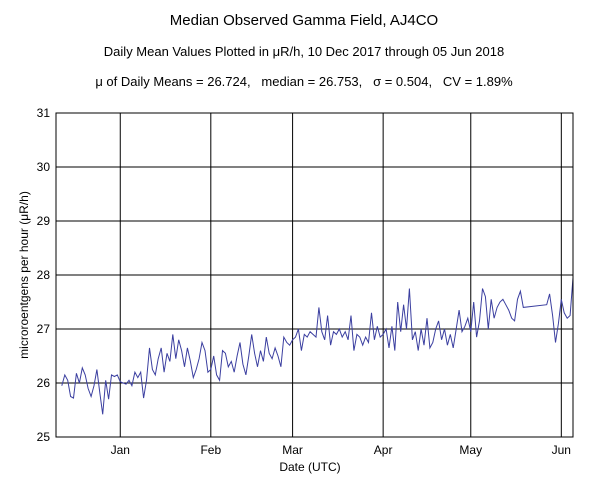 The height and width of the screenshot is (496, 600). I want to click on y-tick-label: 30, so click(44, 167).